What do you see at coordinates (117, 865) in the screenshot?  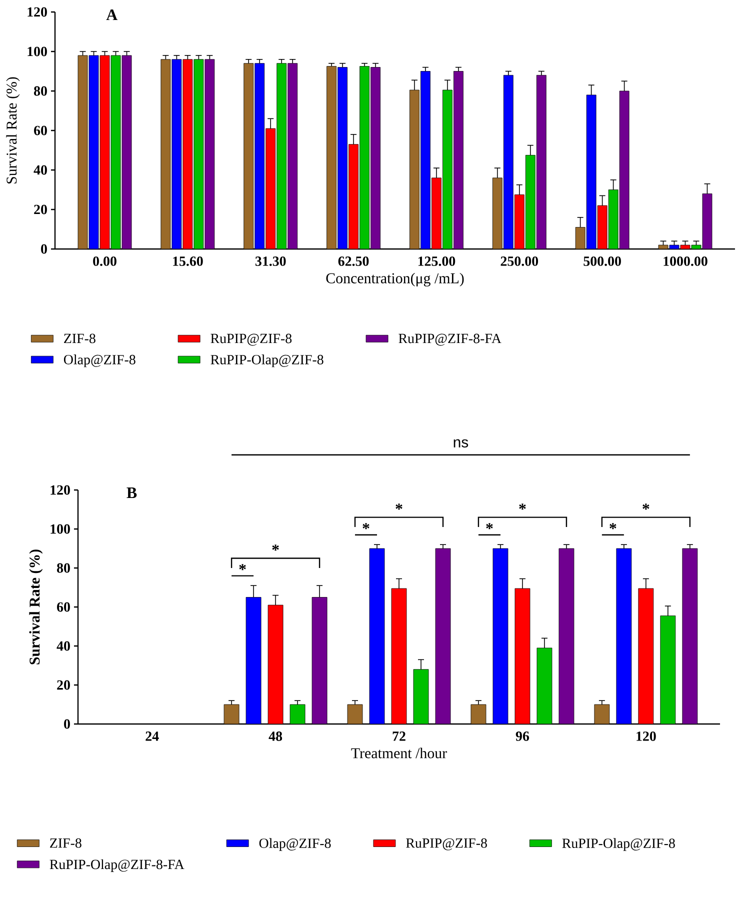 I see `legend-label: RuPIP-Olap@ZIF-8-FA` at bounding box center [117, 865].